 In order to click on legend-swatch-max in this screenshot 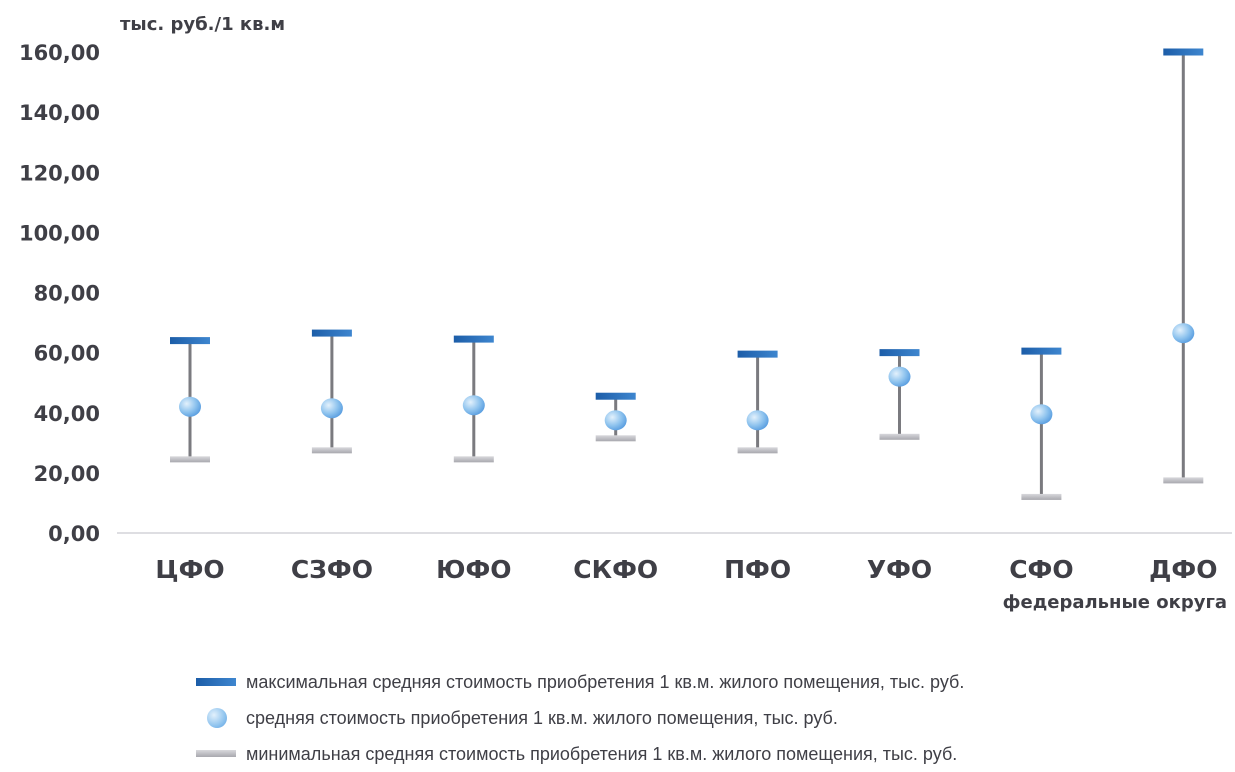, I will do `click(216, 682)`.